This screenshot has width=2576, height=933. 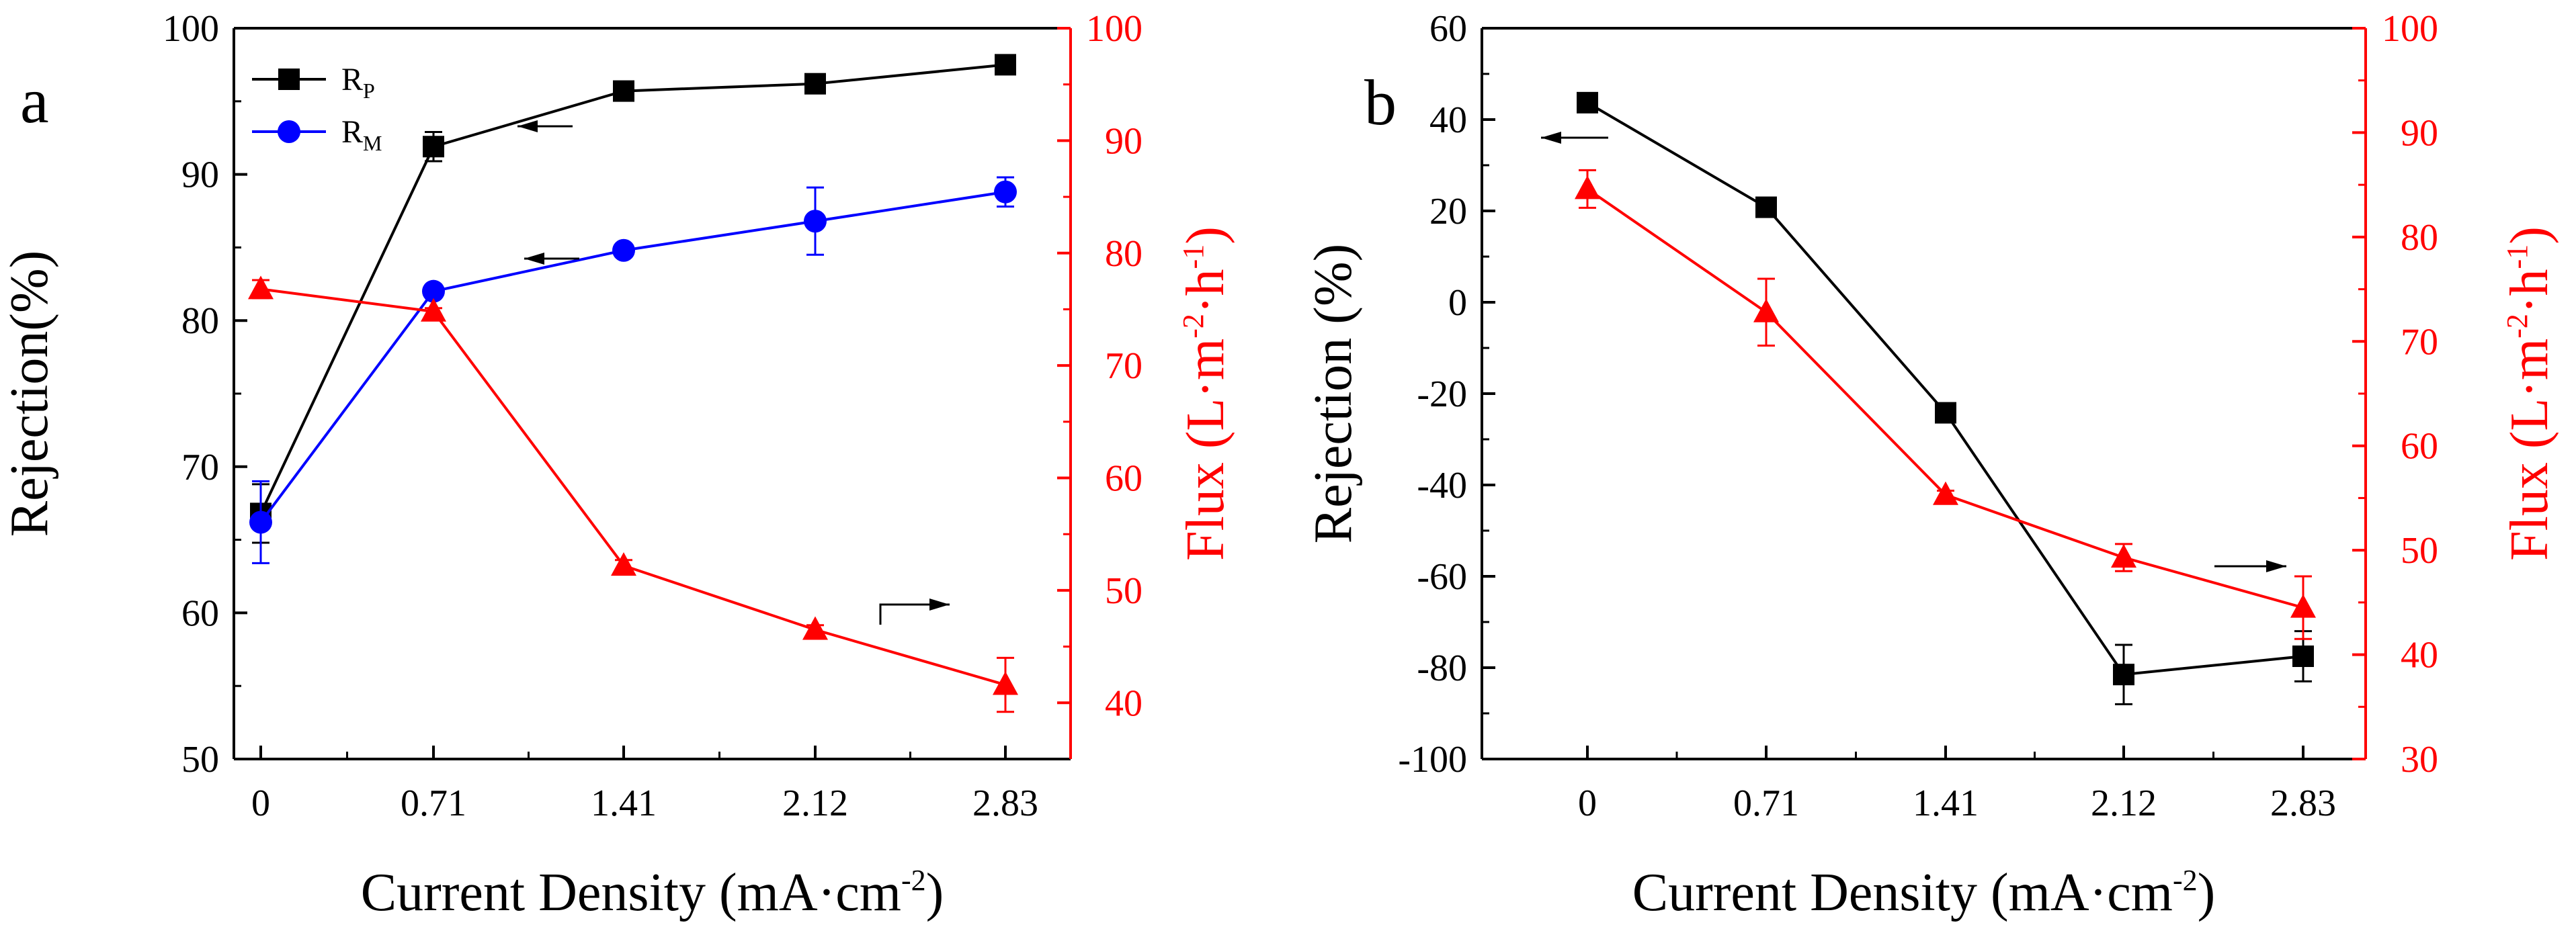 What do you see at coordinates (200, 613) in the screenshot?
I see `y-tick-label: 60` at bounding box center [200, 613].